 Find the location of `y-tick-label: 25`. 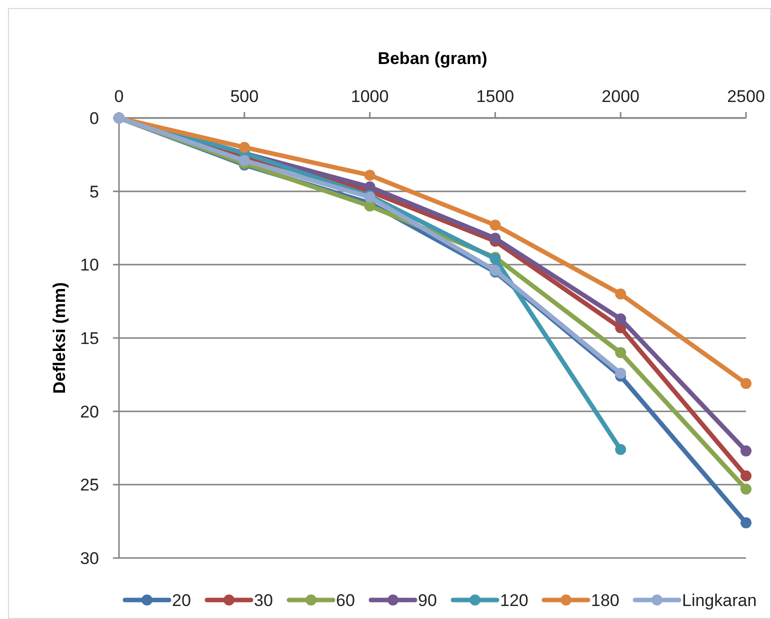

y-tick-label: 25 is located at coordinates (89, 485).